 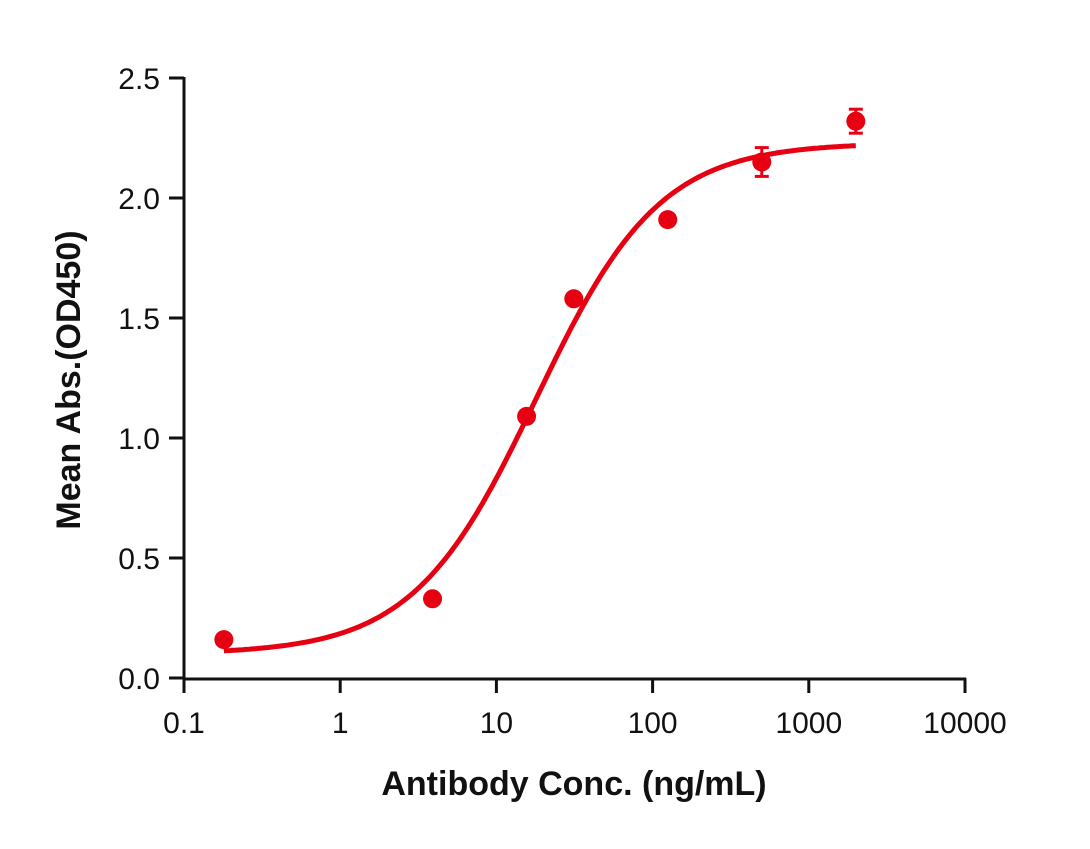 I want to click on y-axis-title: Mean Abs.(OD450), so click(x=69, y=379).